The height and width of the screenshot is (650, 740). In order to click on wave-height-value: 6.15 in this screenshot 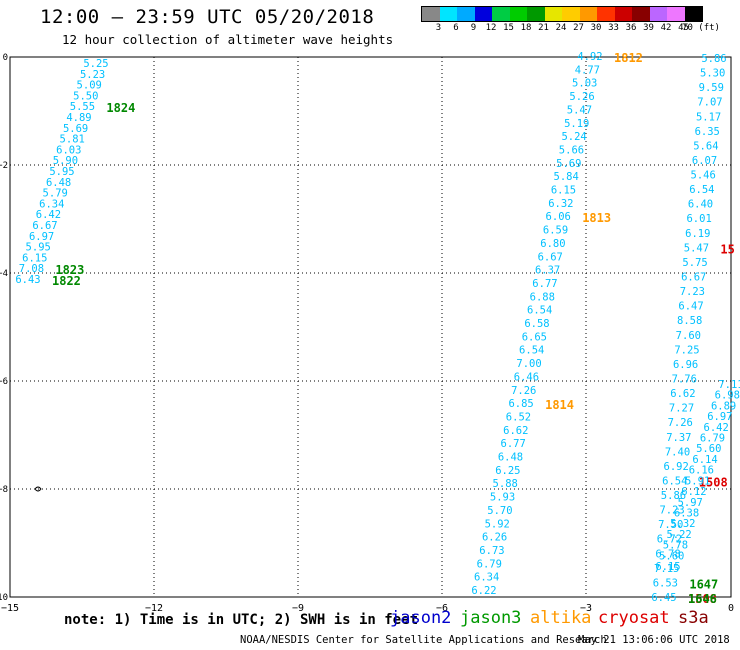, I will do `click(34, 258)`.